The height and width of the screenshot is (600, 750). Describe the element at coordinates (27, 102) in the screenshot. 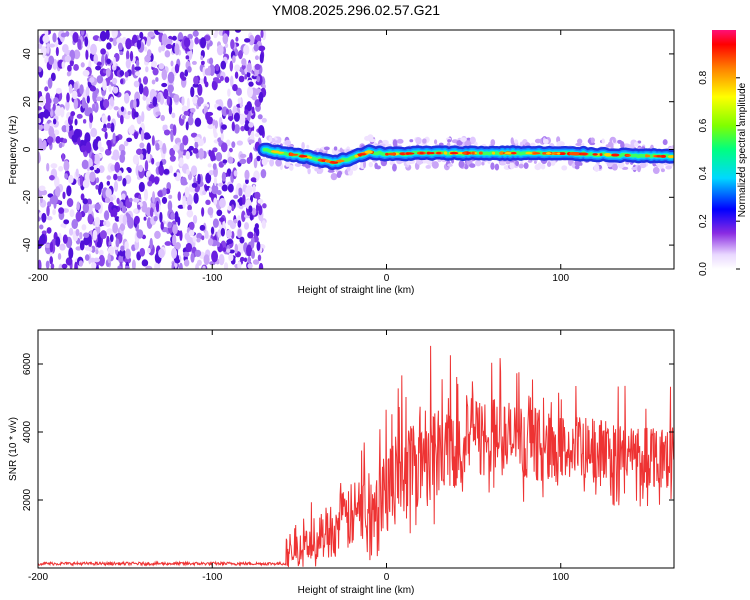

I see `spectrogram-y-tick-label: 20` at that location.